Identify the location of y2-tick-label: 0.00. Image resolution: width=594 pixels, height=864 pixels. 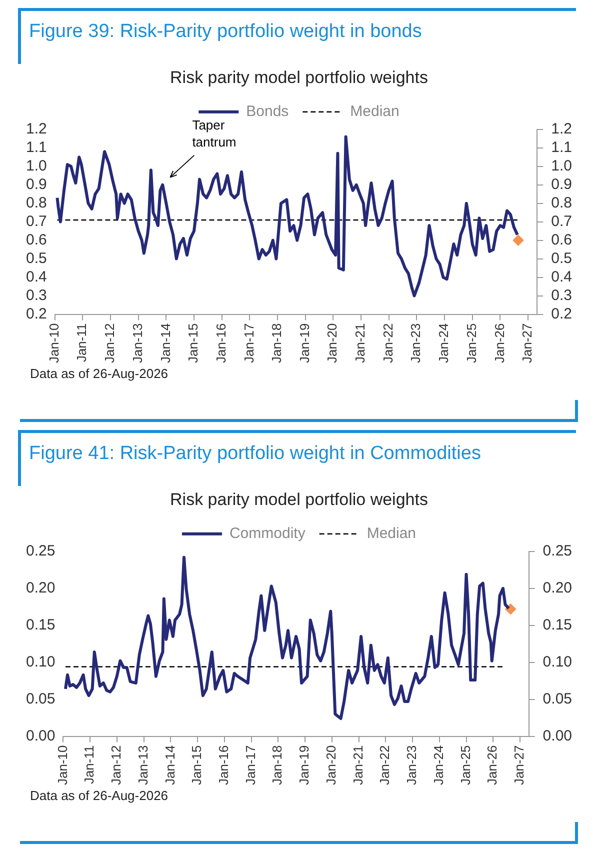
(557, 735).